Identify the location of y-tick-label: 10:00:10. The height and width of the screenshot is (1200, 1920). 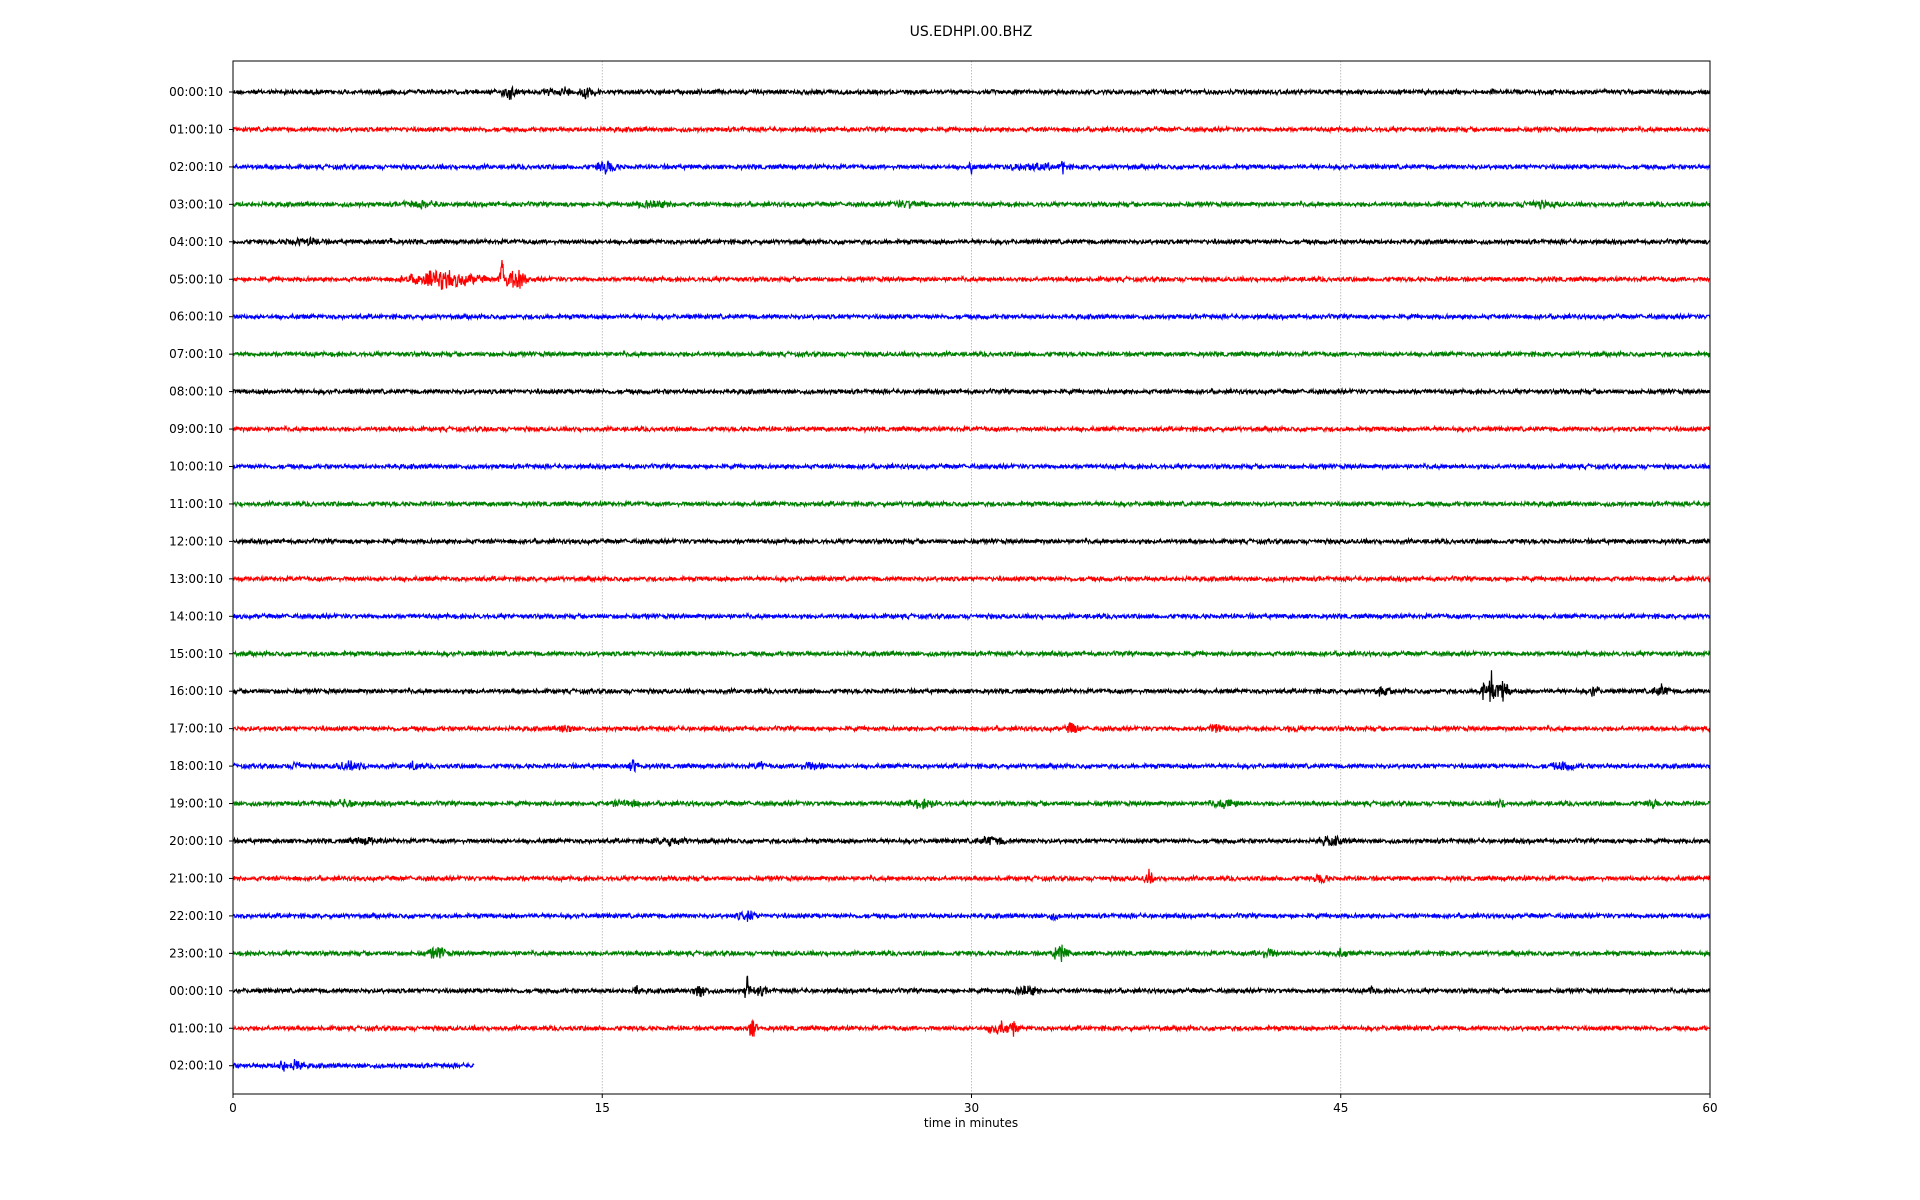
(196, 467).